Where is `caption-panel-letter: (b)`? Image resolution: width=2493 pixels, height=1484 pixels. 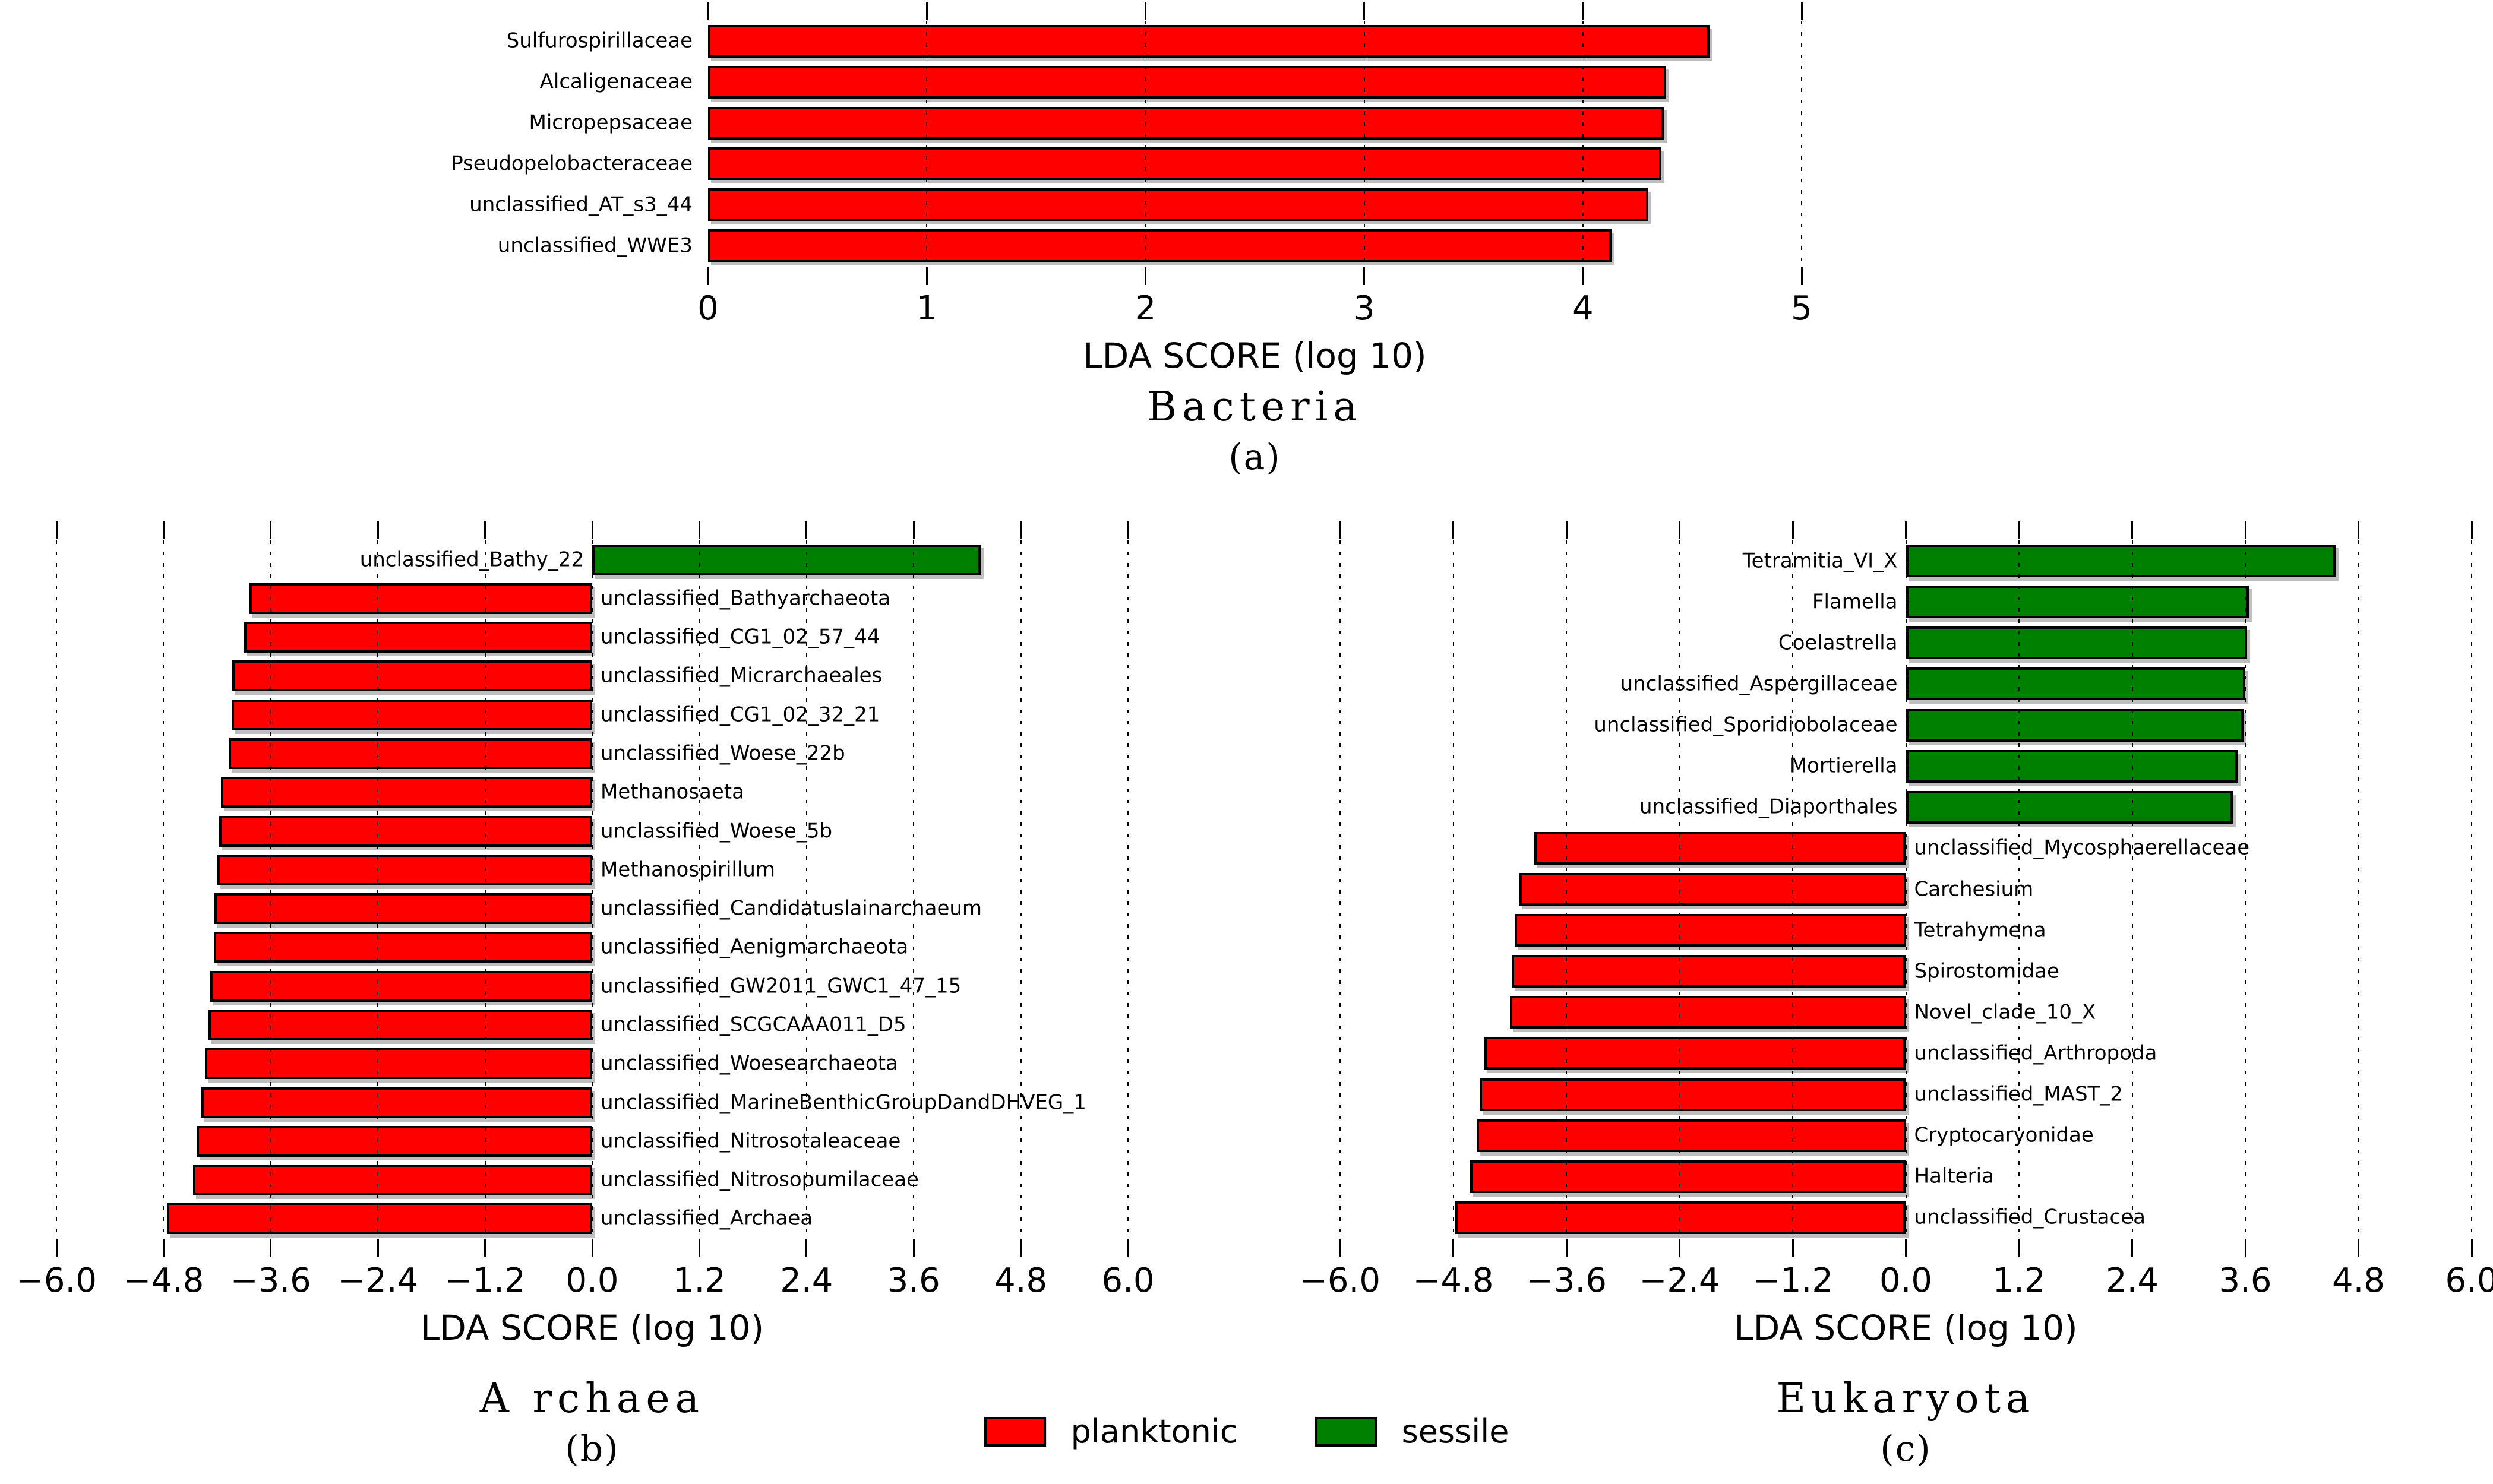
caption-panel-letter: (b) is located at coordinates (592, 1449).